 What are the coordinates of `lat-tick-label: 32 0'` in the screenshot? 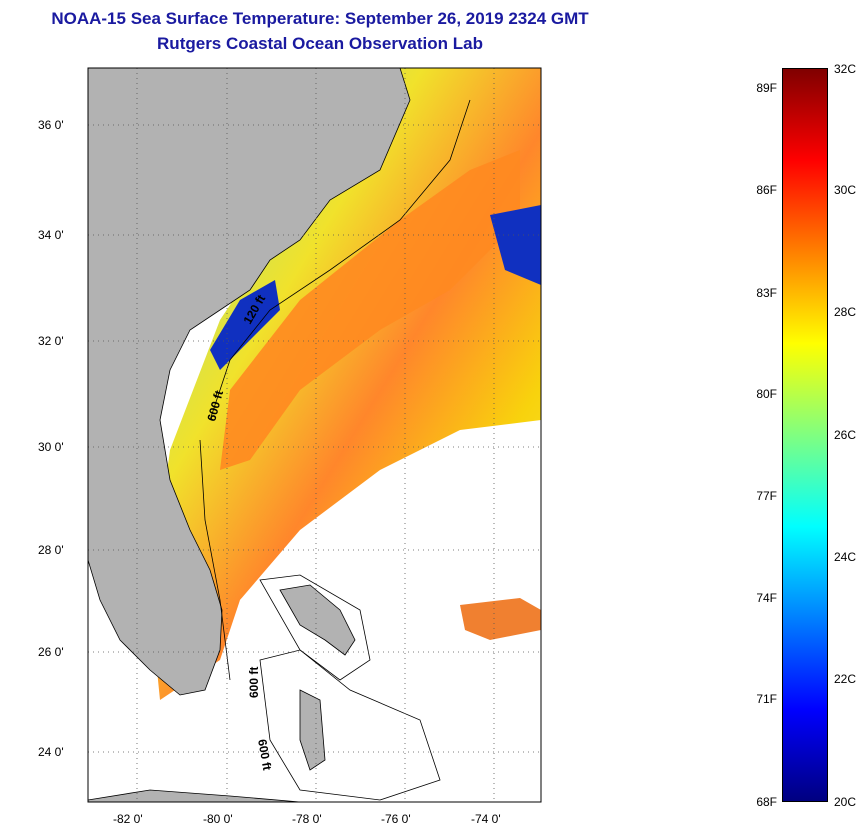 It's located at (51, 341).